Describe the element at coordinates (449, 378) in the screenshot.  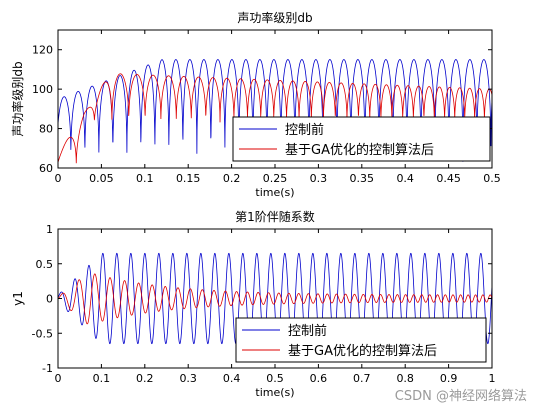
I see `x-tick-label: 0.9` at that location.